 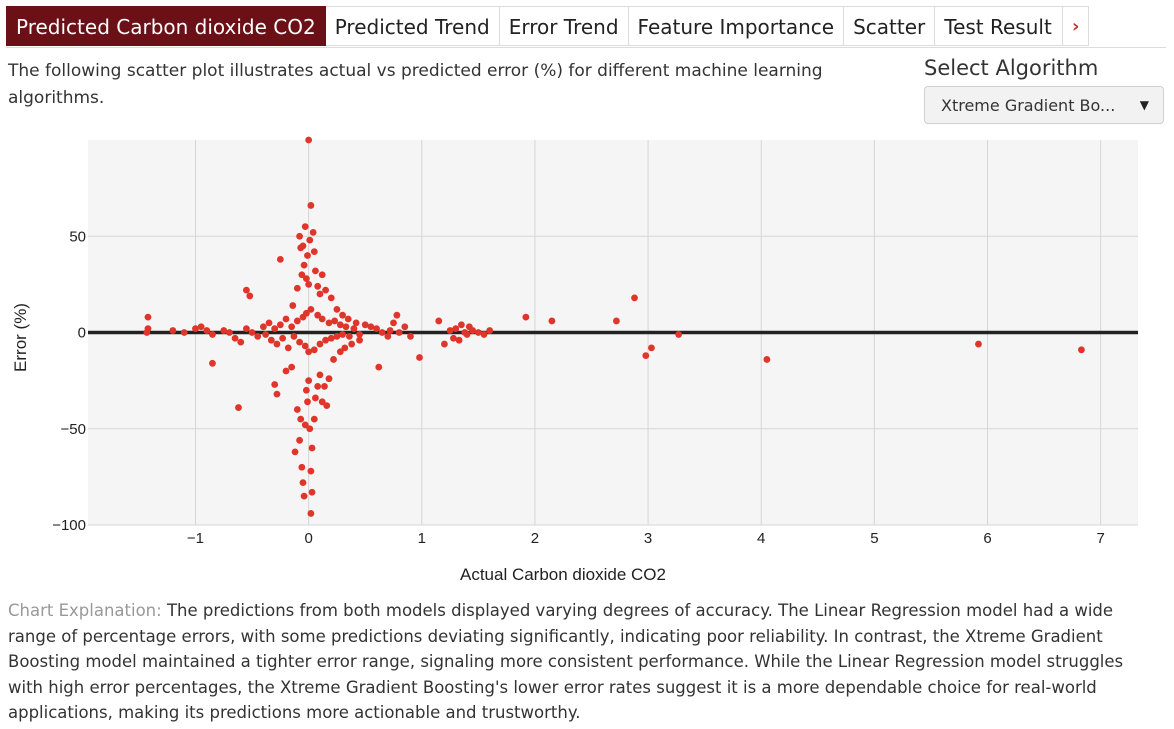 I want to click on tab-scatter: Scatter, so click(x=890, y=26).